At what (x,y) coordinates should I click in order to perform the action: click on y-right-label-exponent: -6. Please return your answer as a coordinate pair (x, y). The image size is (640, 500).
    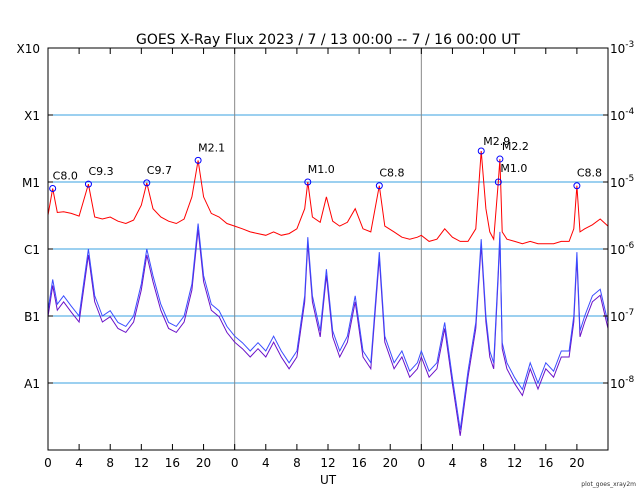
    Looking at the image, I should click on (629, 246).